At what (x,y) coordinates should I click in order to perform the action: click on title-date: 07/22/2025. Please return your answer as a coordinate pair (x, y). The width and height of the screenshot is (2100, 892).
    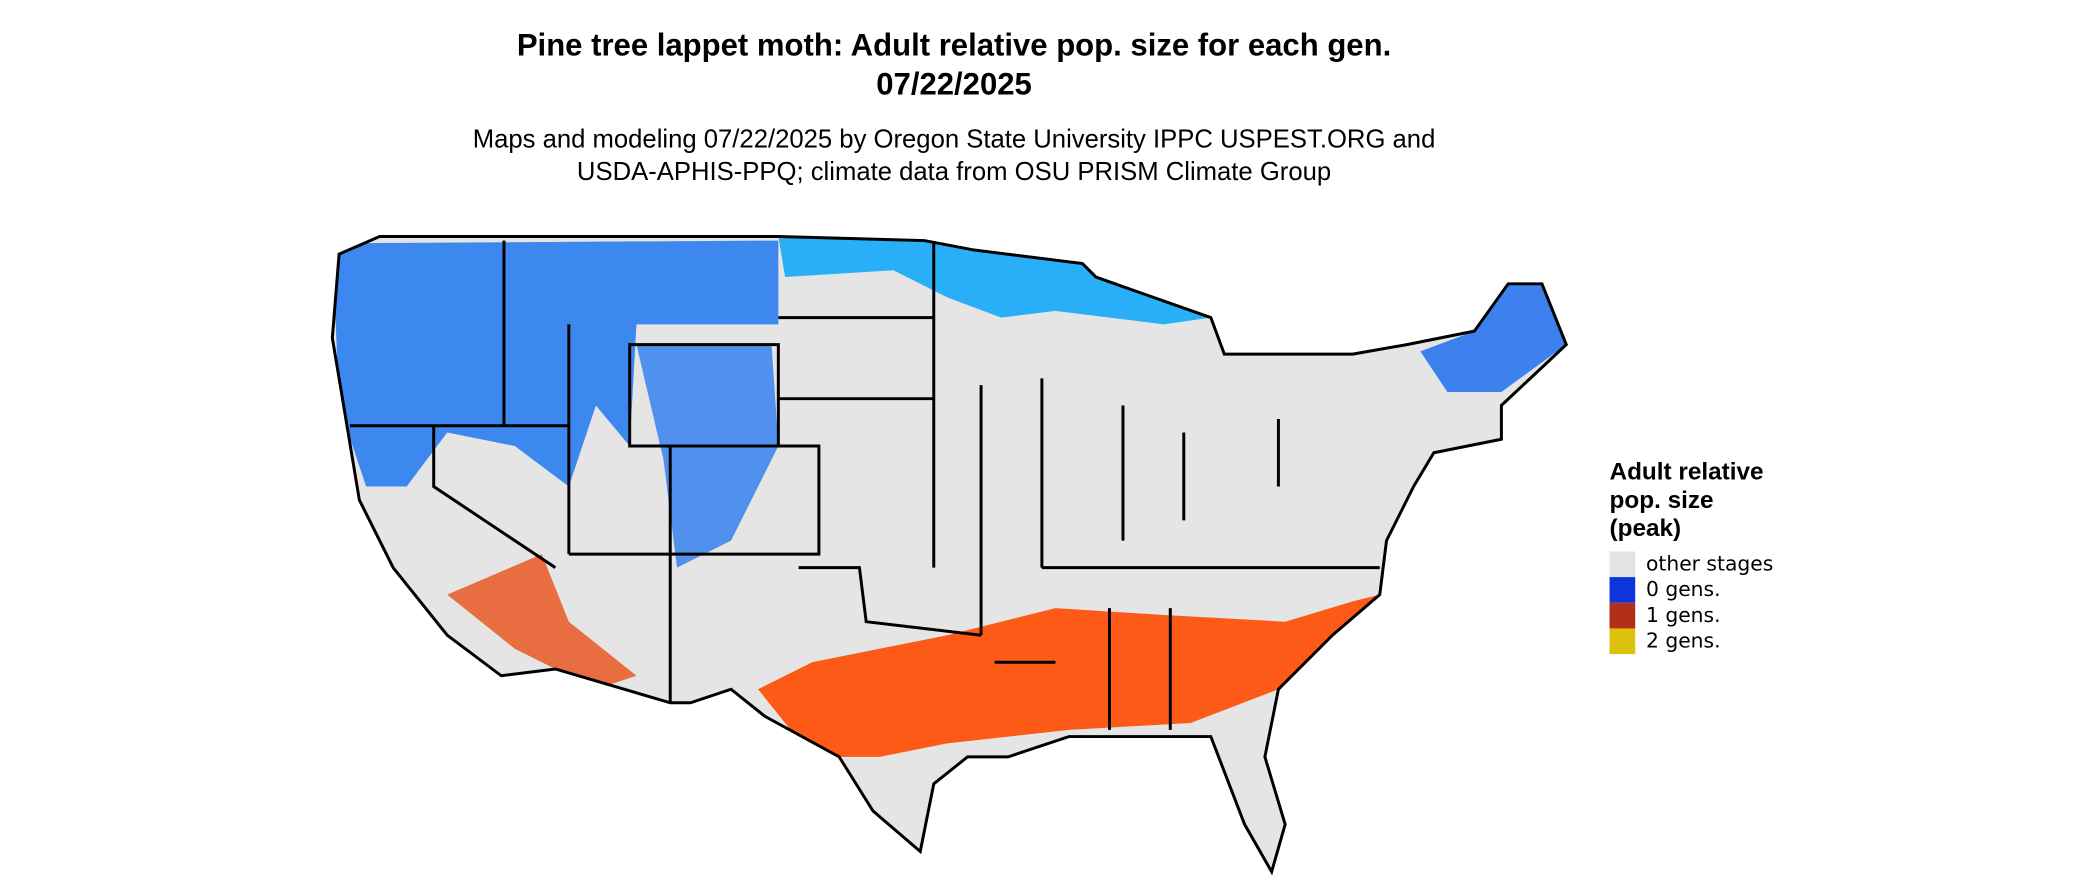
    Looking at the image, I should click on (954, 84).